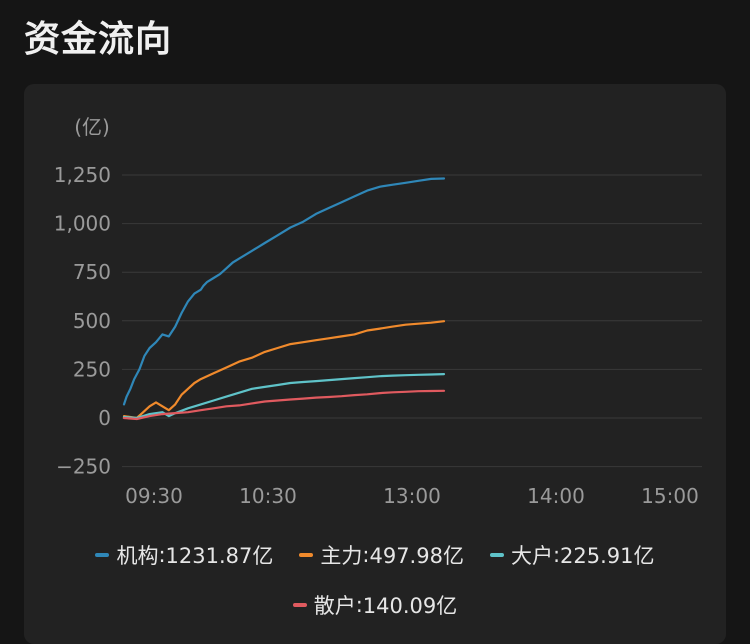 Image resolution: width=750 pixels, height=644 pixels. What do you see at coordinates (102, 555) in the screenshot?
I see `legend-swatch-jigou` at bounding box center [102, 555].